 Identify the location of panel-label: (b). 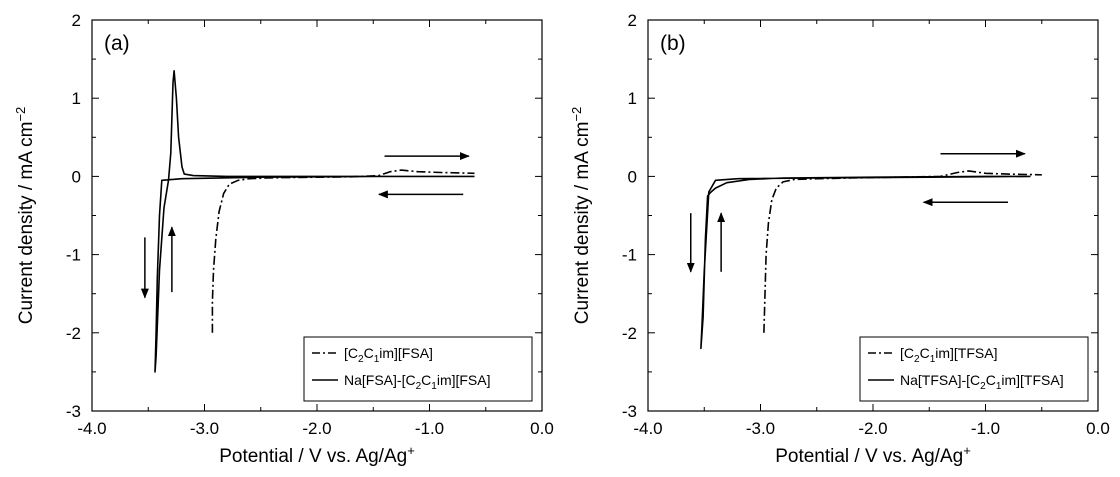
(673, 43).